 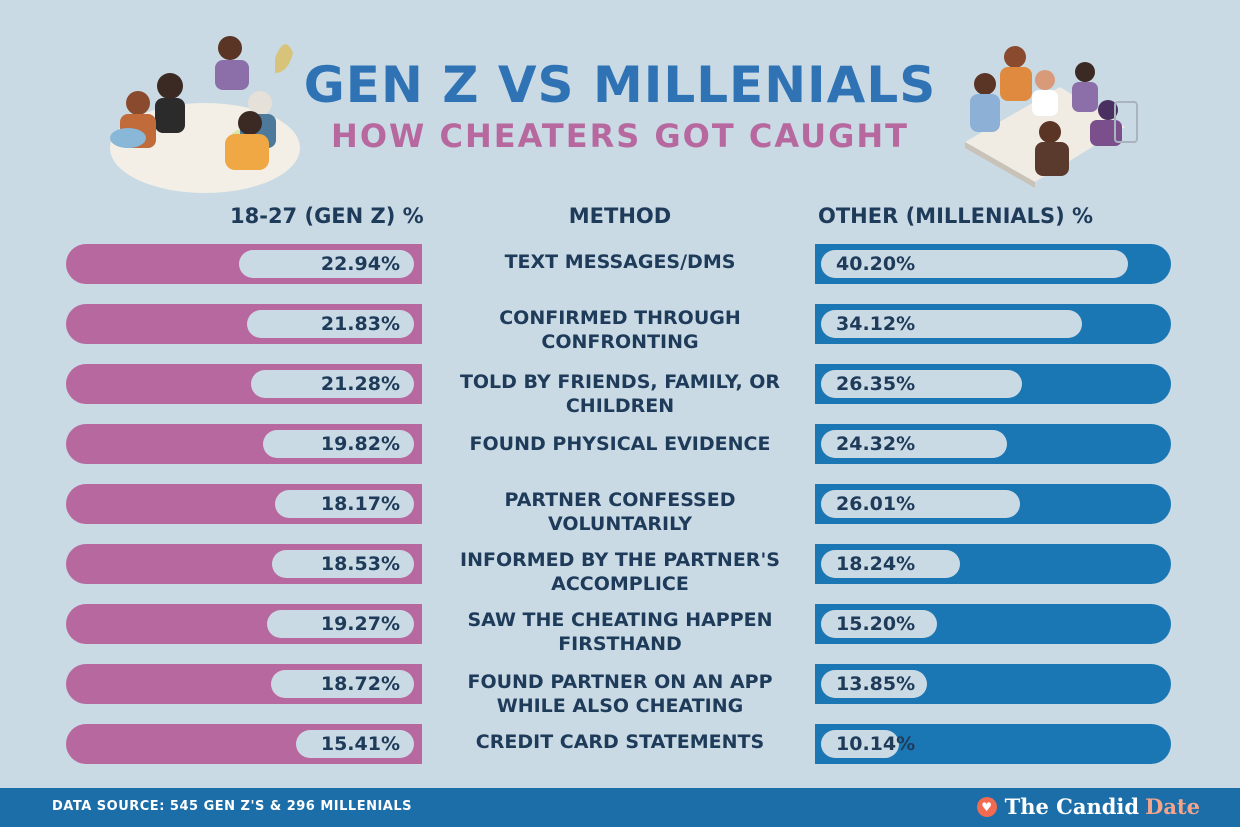 I want to click on gen-z-value-pill: 19.27%, so click(x=340, y=624).